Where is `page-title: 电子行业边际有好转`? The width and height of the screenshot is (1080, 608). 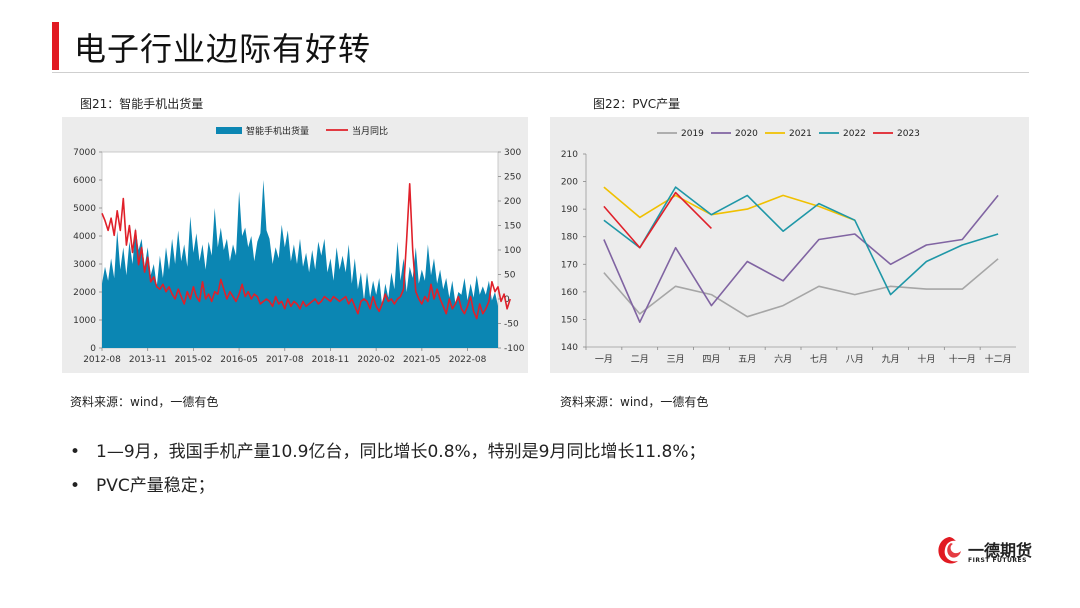 page-title: 电子行业边际有好转 is located at coordinates (223, 49).